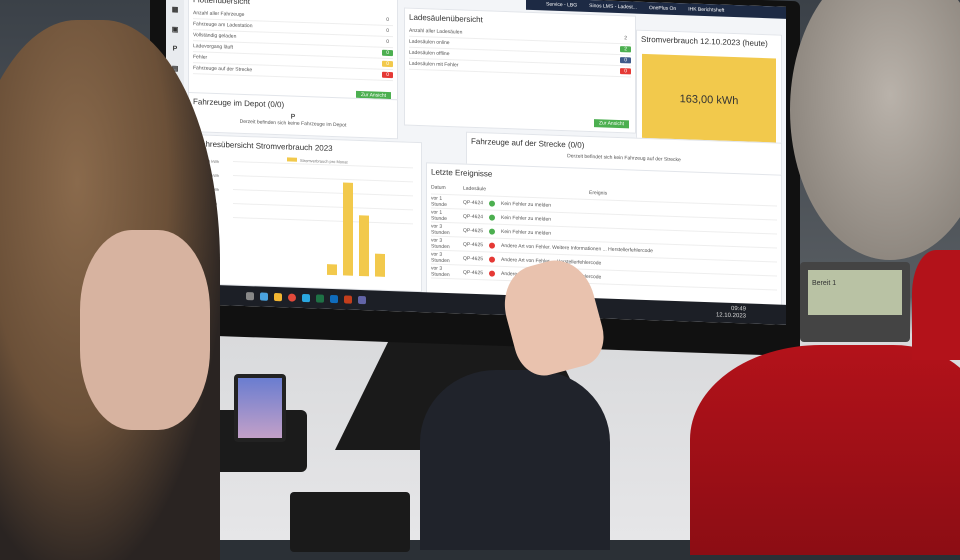 The height and width of the screenshot is (560, 960). Describe the element at coordinates (223, 69) in the screenshot. I see `row-label: Fahrzeuge auf der Strecke` at that location.